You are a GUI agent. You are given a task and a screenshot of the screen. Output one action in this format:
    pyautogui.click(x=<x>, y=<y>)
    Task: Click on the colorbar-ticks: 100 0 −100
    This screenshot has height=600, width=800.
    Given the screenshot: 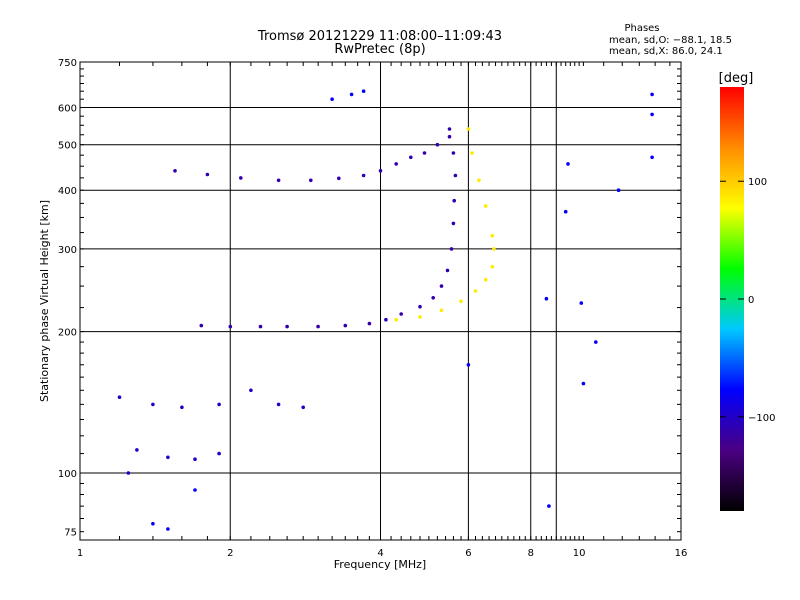 What is the action you would take?
    pyautogui.click(x=747, y=300)
    